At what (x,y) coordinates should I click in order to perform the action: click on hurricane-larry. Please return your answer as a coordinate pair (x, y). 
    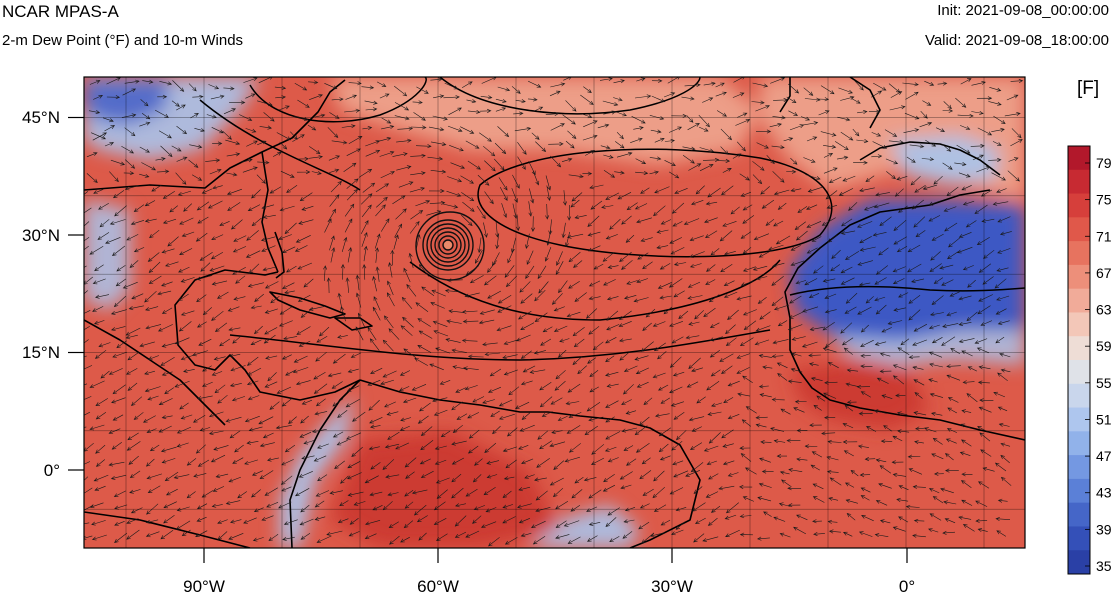
    Looking at the image, I should click on (450, 246).